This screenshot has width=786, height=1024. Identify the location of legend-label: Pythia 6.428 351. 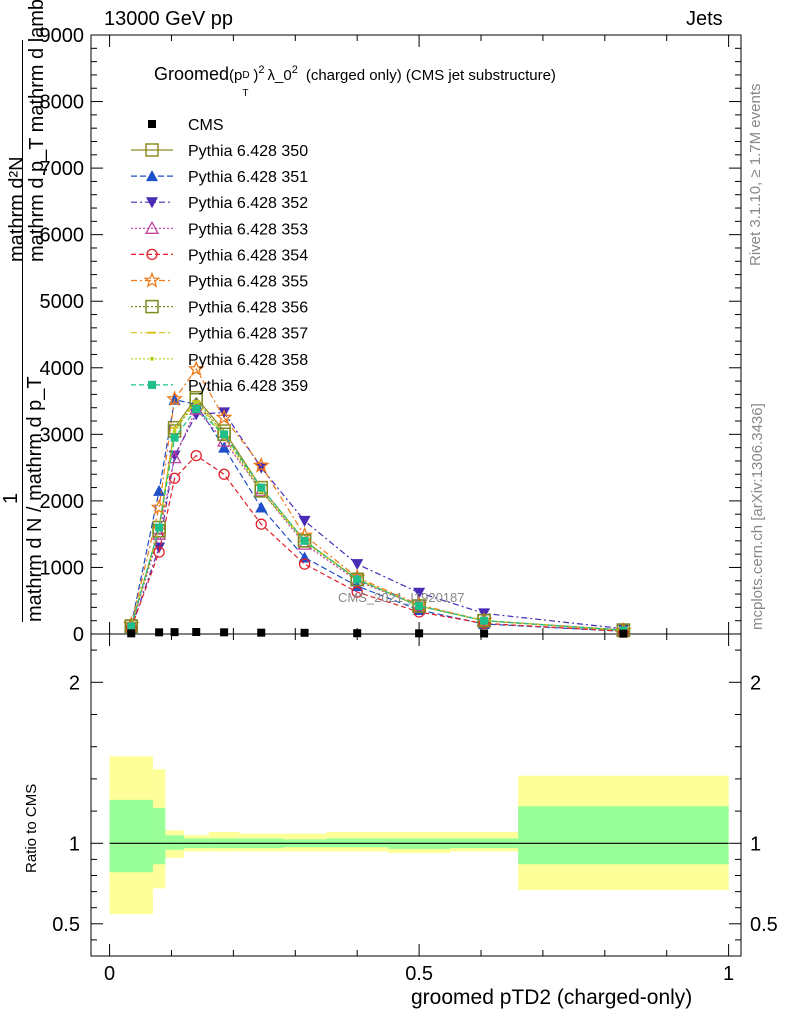
(248, 177).